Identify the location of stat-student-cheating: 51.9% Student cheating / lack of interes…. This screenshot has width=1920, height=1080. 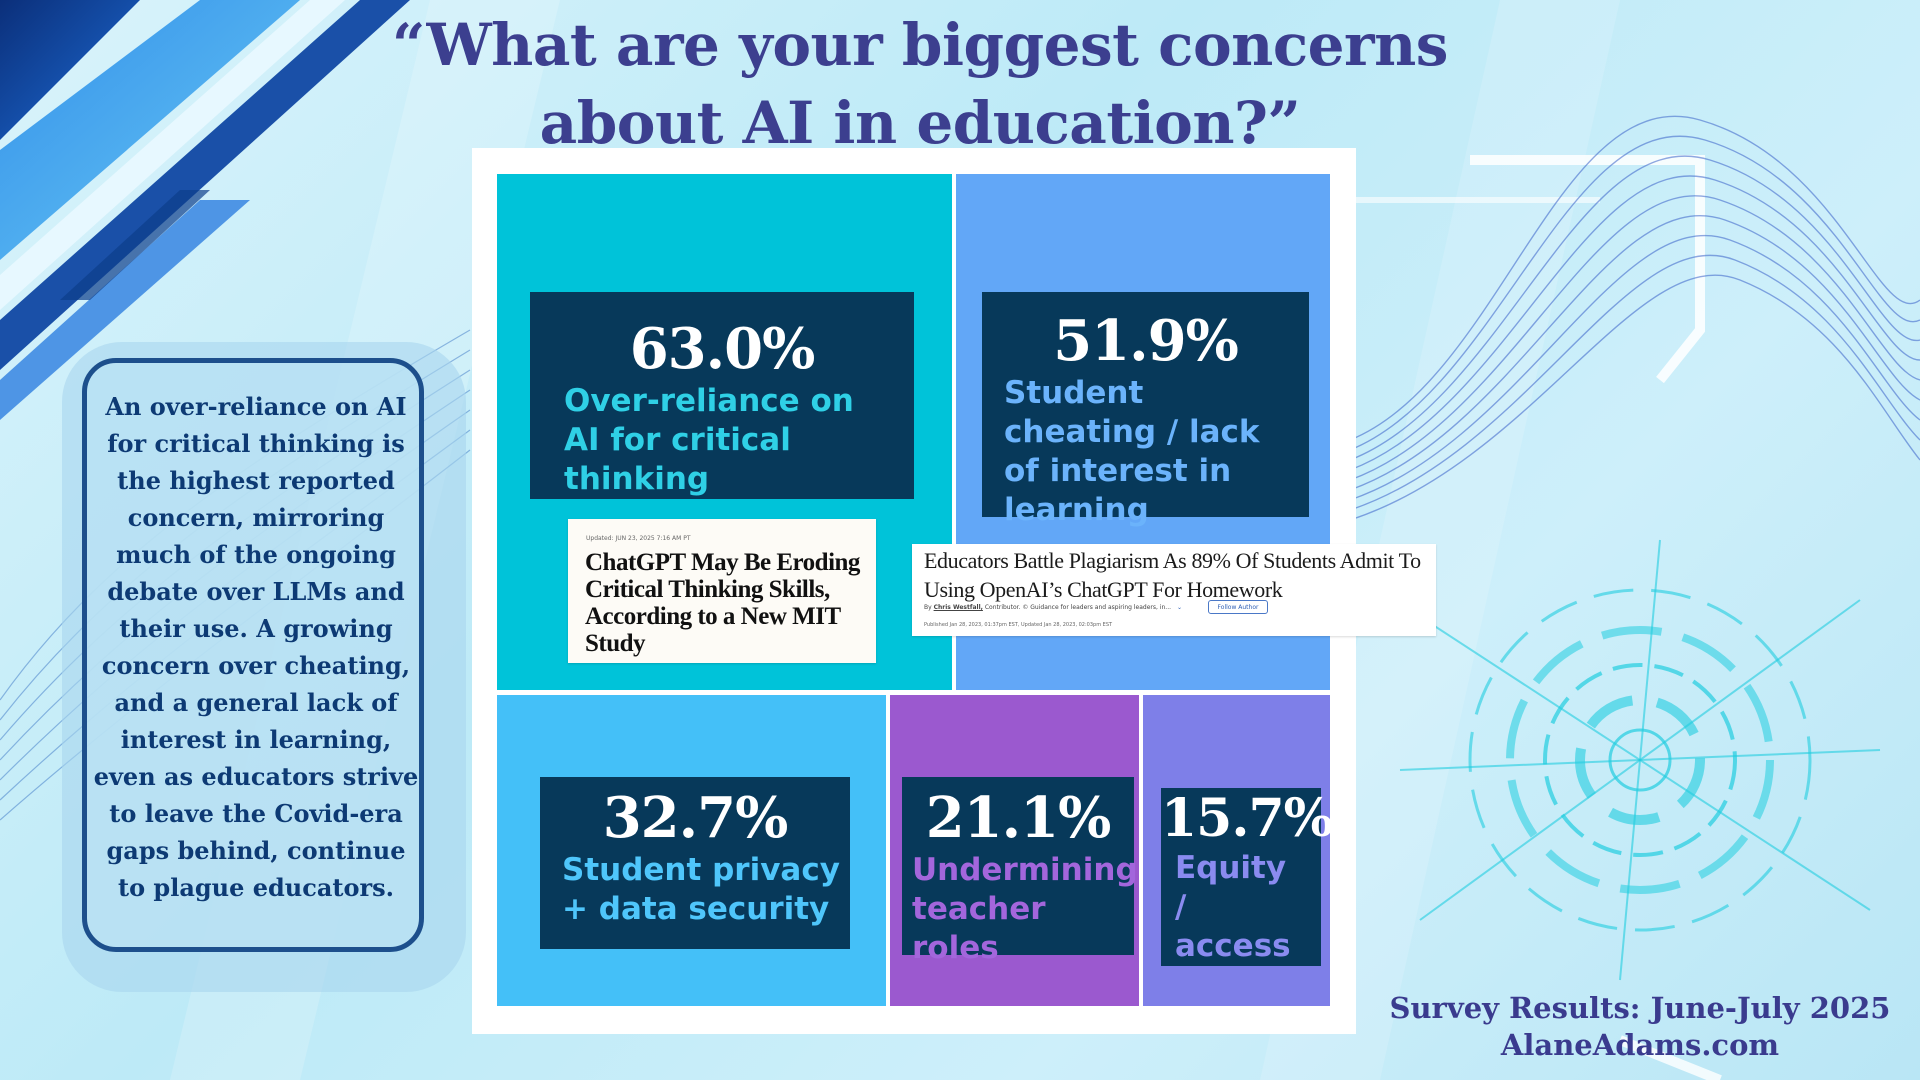
(1145, 410).